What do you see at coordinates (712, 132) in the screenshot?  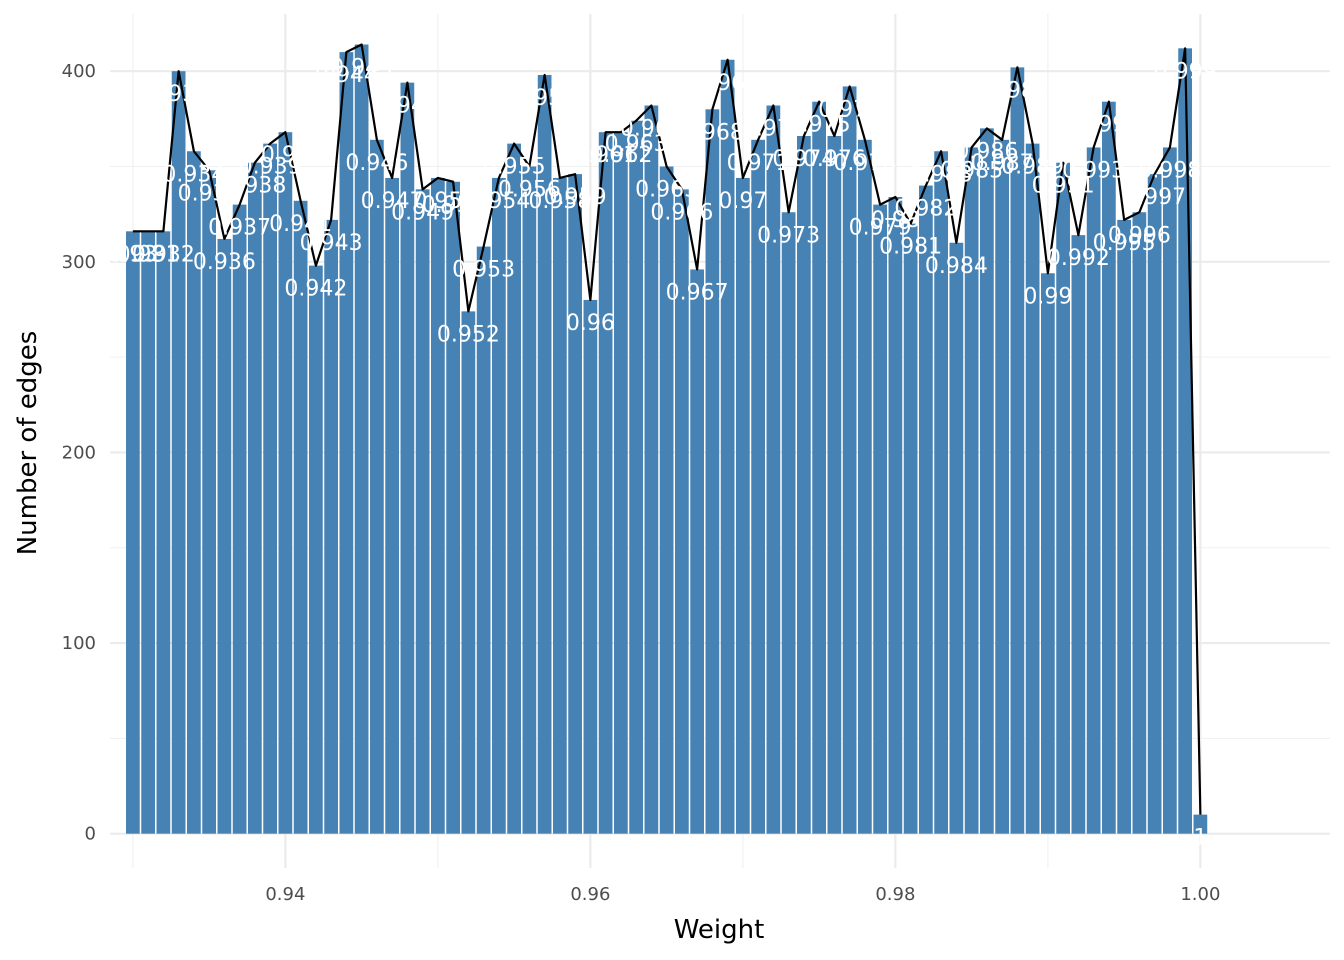 I see `bar-label: 0.968` at bounding box center [712, 132].